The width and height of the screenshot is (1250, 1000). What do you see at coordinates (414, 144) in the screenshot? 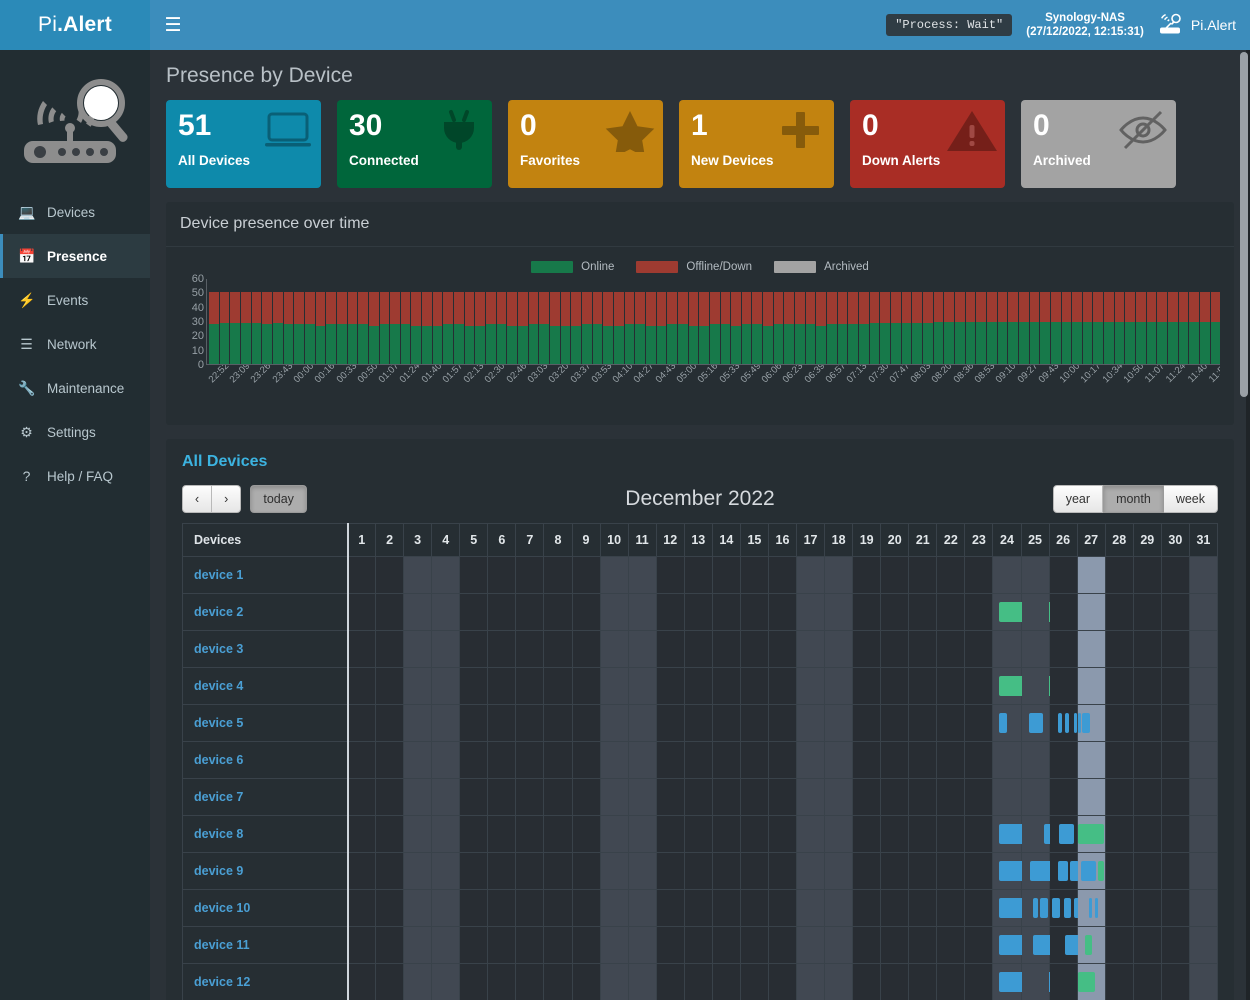
I see `summary-card-connected: 30 Connected` at bounding box center [414, 144].